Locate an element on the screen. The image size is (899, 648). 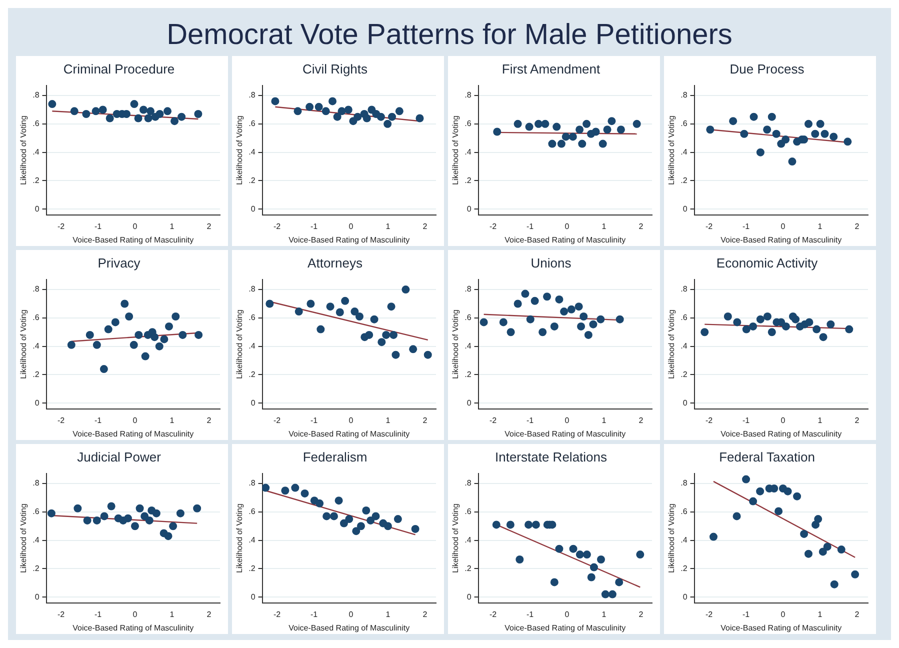
chart-subtitle: First Amendment is located at coordinates (551, 68).